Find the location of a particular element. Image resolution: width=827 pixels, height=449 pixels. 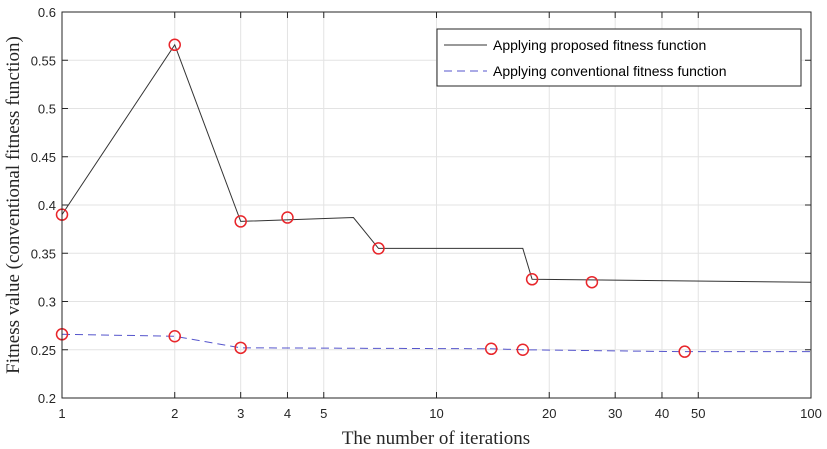

y-tick-label: 0.3 is located at coordinates (47, 302).